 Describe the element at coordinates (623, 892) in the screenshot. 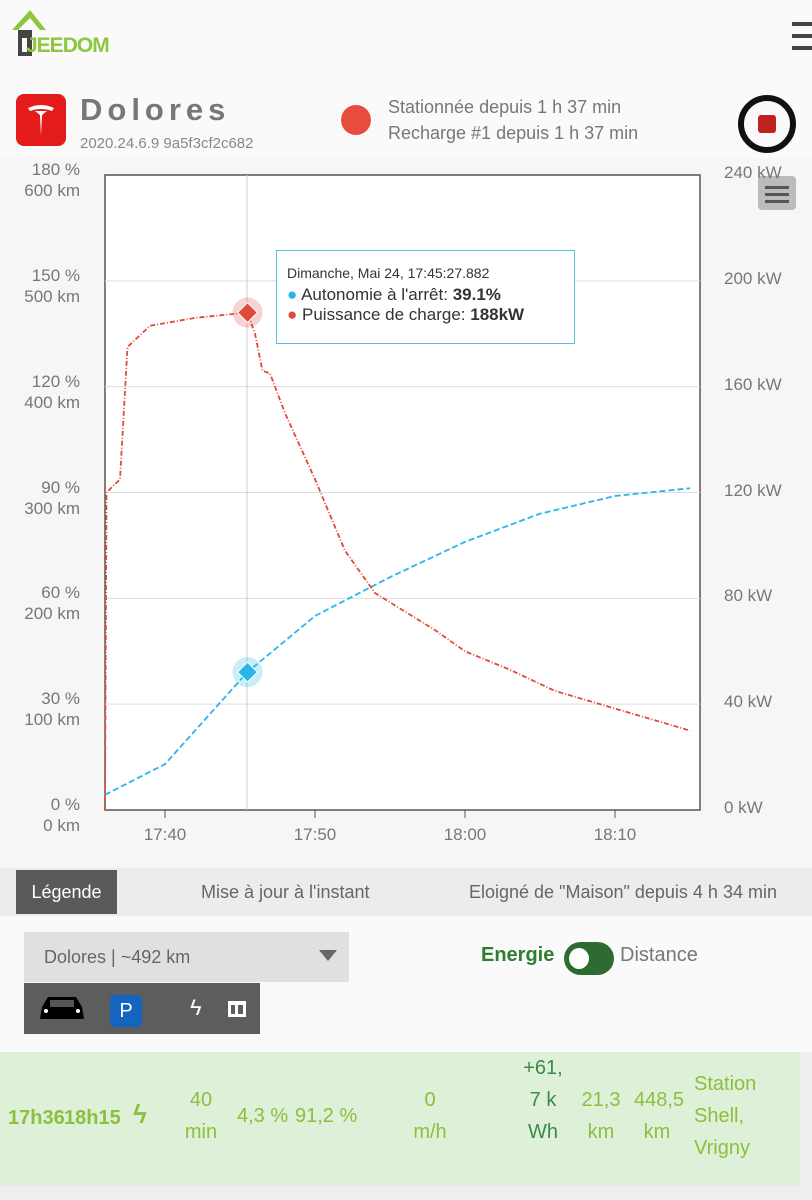

I see `away-status: Eloigné de "Maison" depuis 4 h 34 min` at that location.